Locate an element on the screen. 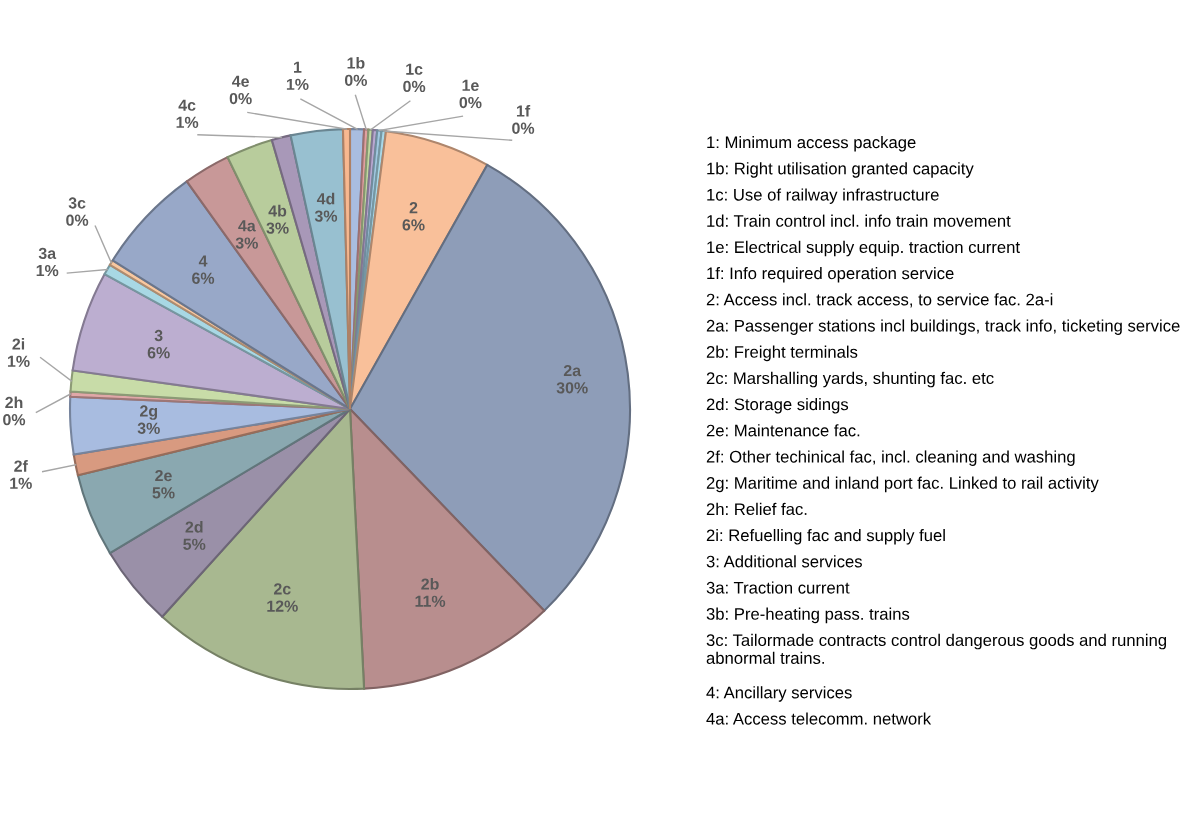  slice-label: 2g is located at coordinates (148, 412).